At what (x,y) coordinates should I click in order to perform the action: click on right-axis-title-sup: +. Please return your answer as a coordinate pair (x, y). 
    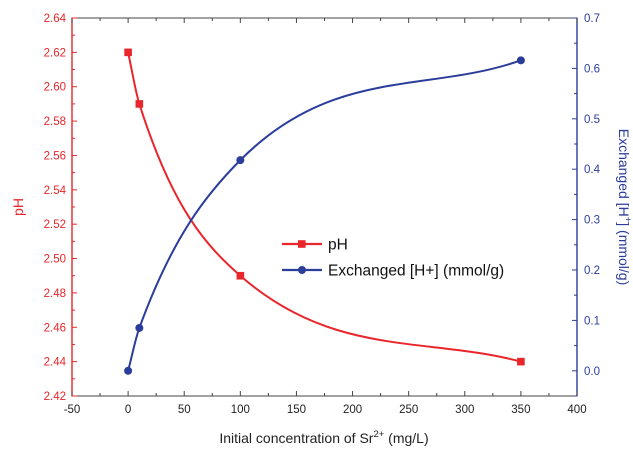
    Looking at the image, I should click on (627, 220).